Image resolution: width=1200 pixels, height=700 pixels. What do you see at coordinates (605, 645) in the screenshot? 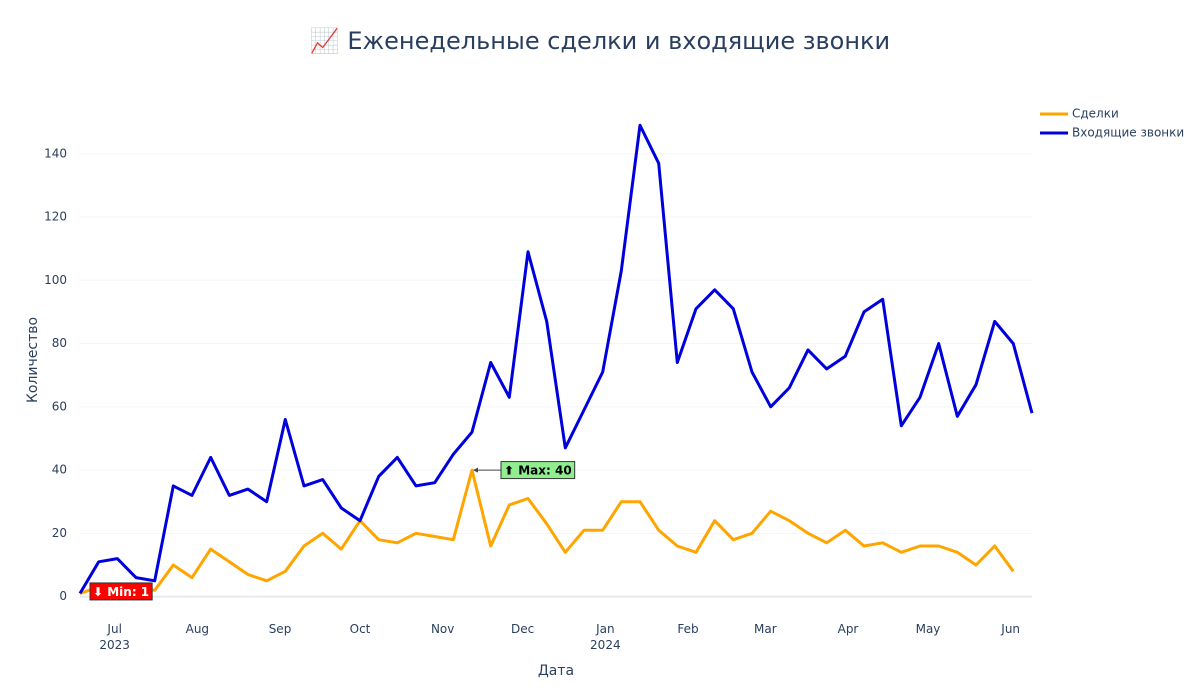
I see `x-tick-label-line: 2024` at bounding box center [605, 645].